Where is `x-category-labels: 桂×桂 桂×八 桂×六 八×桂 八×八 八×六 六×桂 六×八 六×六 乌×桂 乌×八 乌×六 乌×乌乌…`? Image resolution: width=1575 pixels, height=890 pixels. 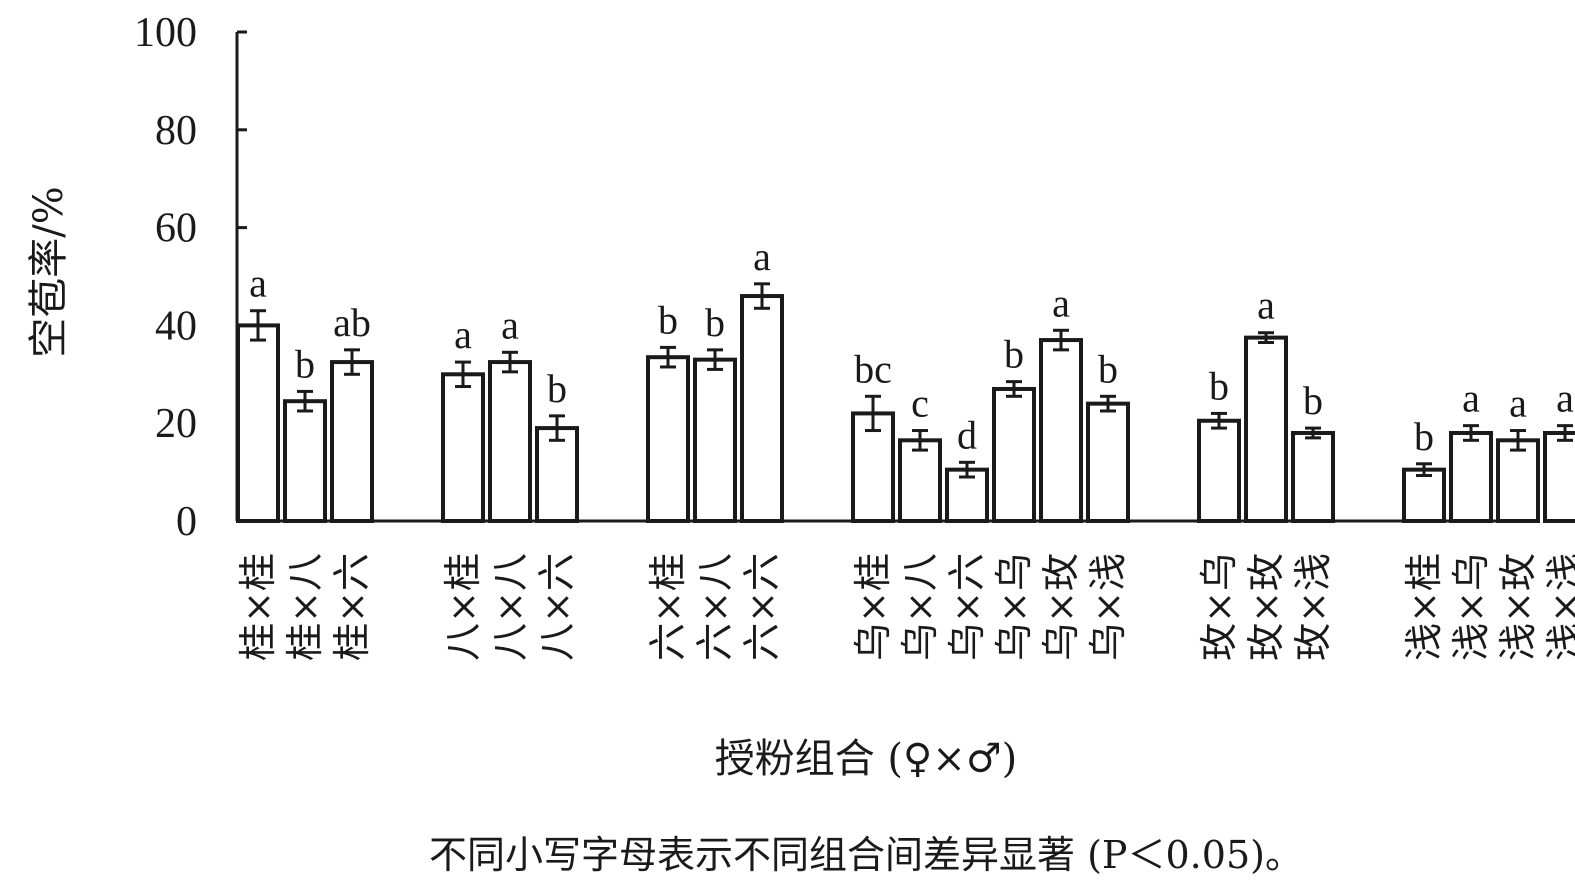 x-category-labels: 桂×桂 桂×八 桂×六 八×桂 八×八 八×六 六×桂 六×八 六×六 乌×桂 乌×八 乌×六 乌×乌乌… is located at coordinates (905, 607).